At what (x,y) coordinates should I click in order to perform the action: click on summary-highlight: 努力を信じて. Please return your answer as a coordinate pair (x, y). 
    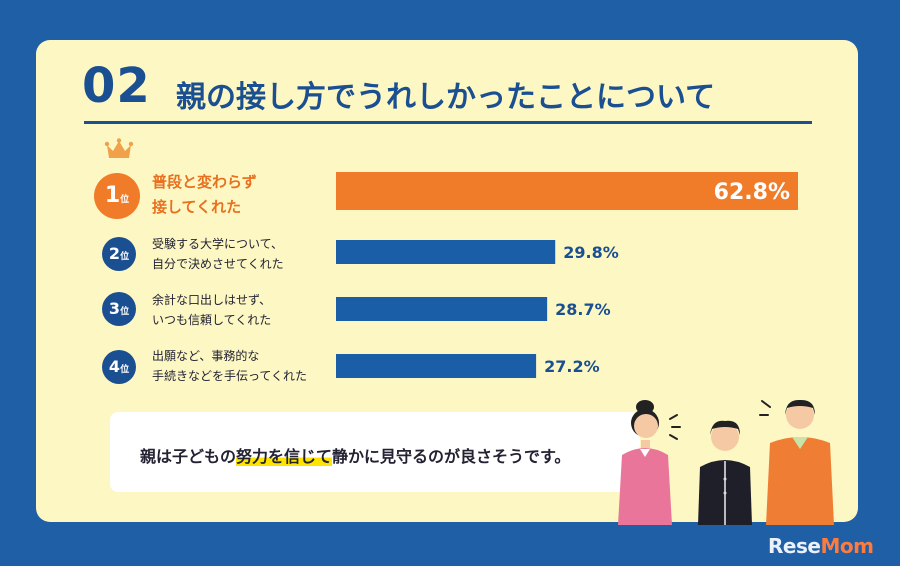
    Looking at the image, I should click on (284, 456).